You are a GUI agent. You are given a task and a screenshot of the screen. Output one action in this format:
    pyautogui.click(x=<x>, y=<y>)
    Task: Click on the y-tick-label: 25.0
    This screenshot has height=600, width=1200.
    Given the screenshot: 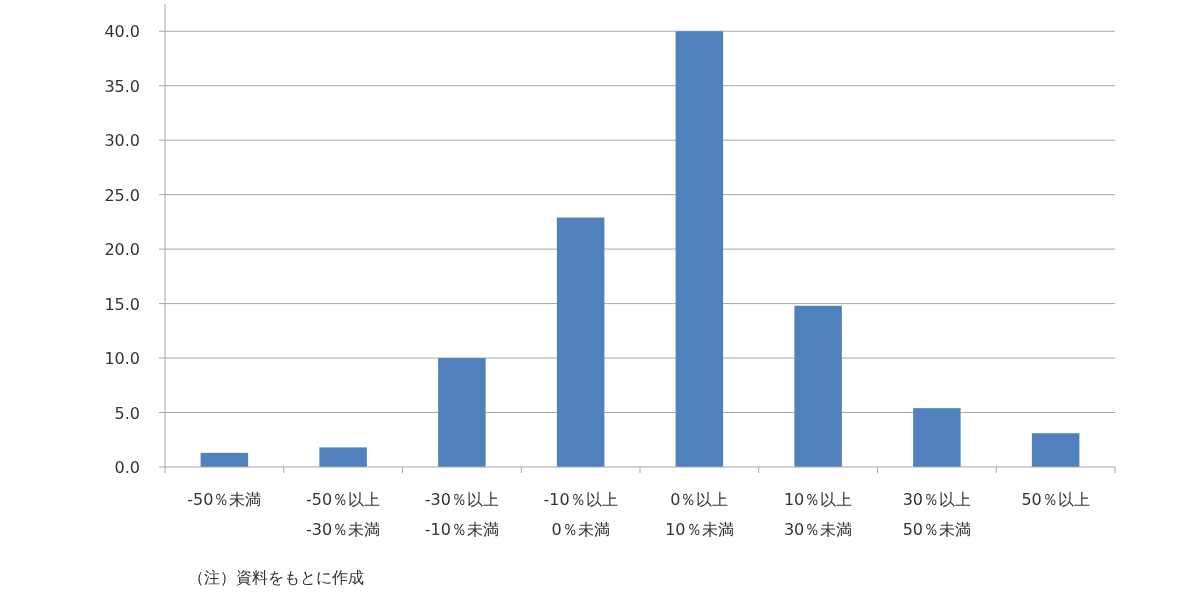 What is the action you would take?
    pyautogui.click(x=122, y=195)
    